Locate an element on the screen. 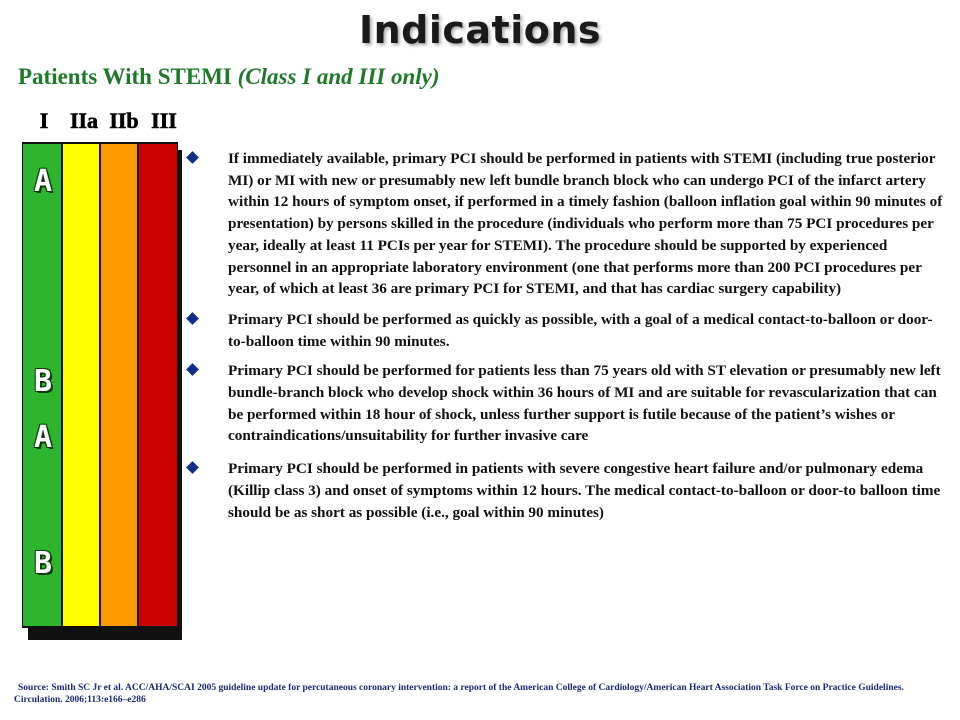  class-i-stripe is located at coordinates (42, 385).